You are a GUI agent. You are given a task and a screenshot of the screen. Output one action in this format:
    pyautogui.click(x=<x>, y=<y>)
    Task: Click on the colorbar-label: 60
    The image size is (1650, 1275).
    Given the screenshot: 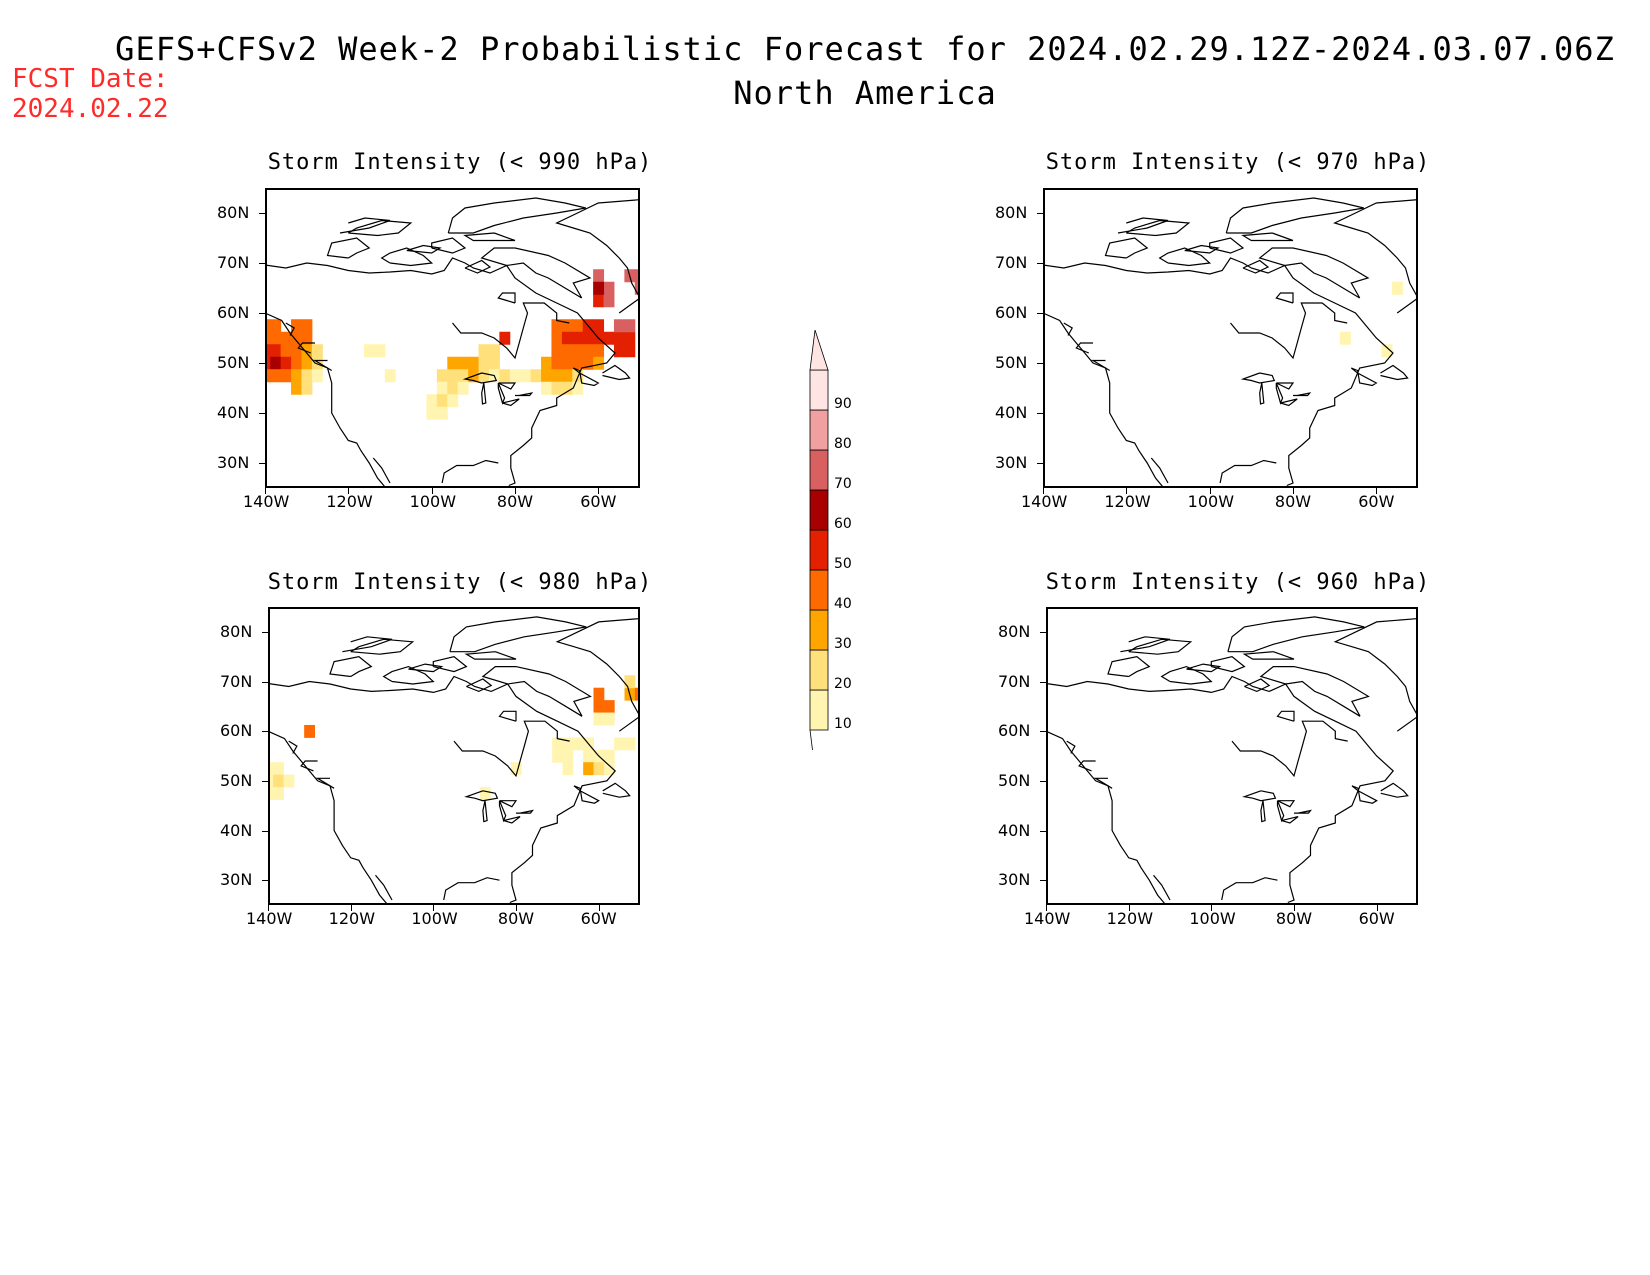 What is the action you would take?
    pyautogui.click(x=843, y=524)
    